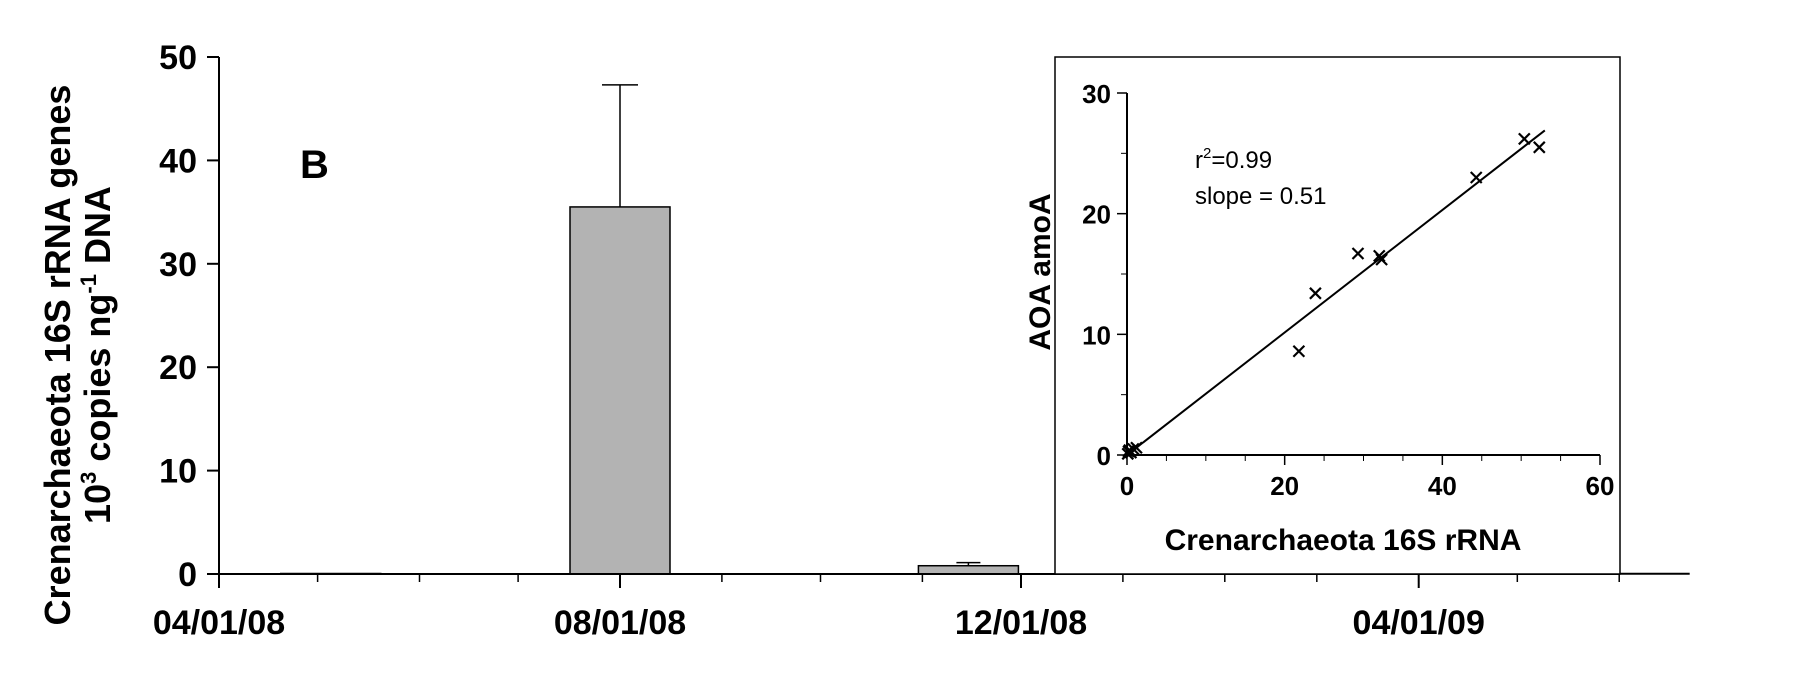 Image resolution: width=1793 pixels, height=683 pixels. Describe the element at coordinates (1104, 456) in the screenshot. I see `inset-y-tick-label: 0` at that location.